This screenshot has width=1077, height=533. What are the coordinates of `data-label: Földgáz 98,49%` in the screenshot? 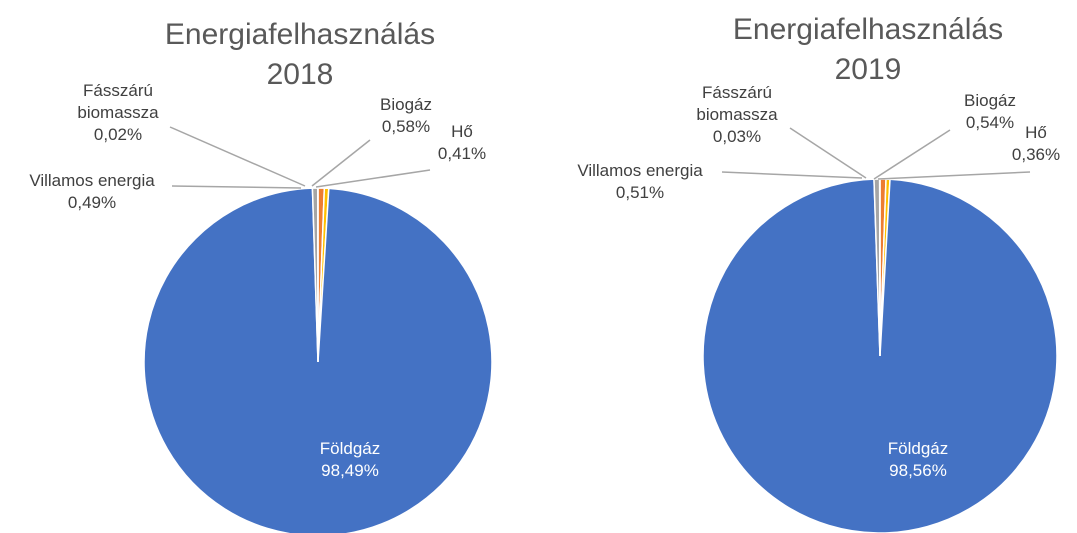 It's located at (350, 460).